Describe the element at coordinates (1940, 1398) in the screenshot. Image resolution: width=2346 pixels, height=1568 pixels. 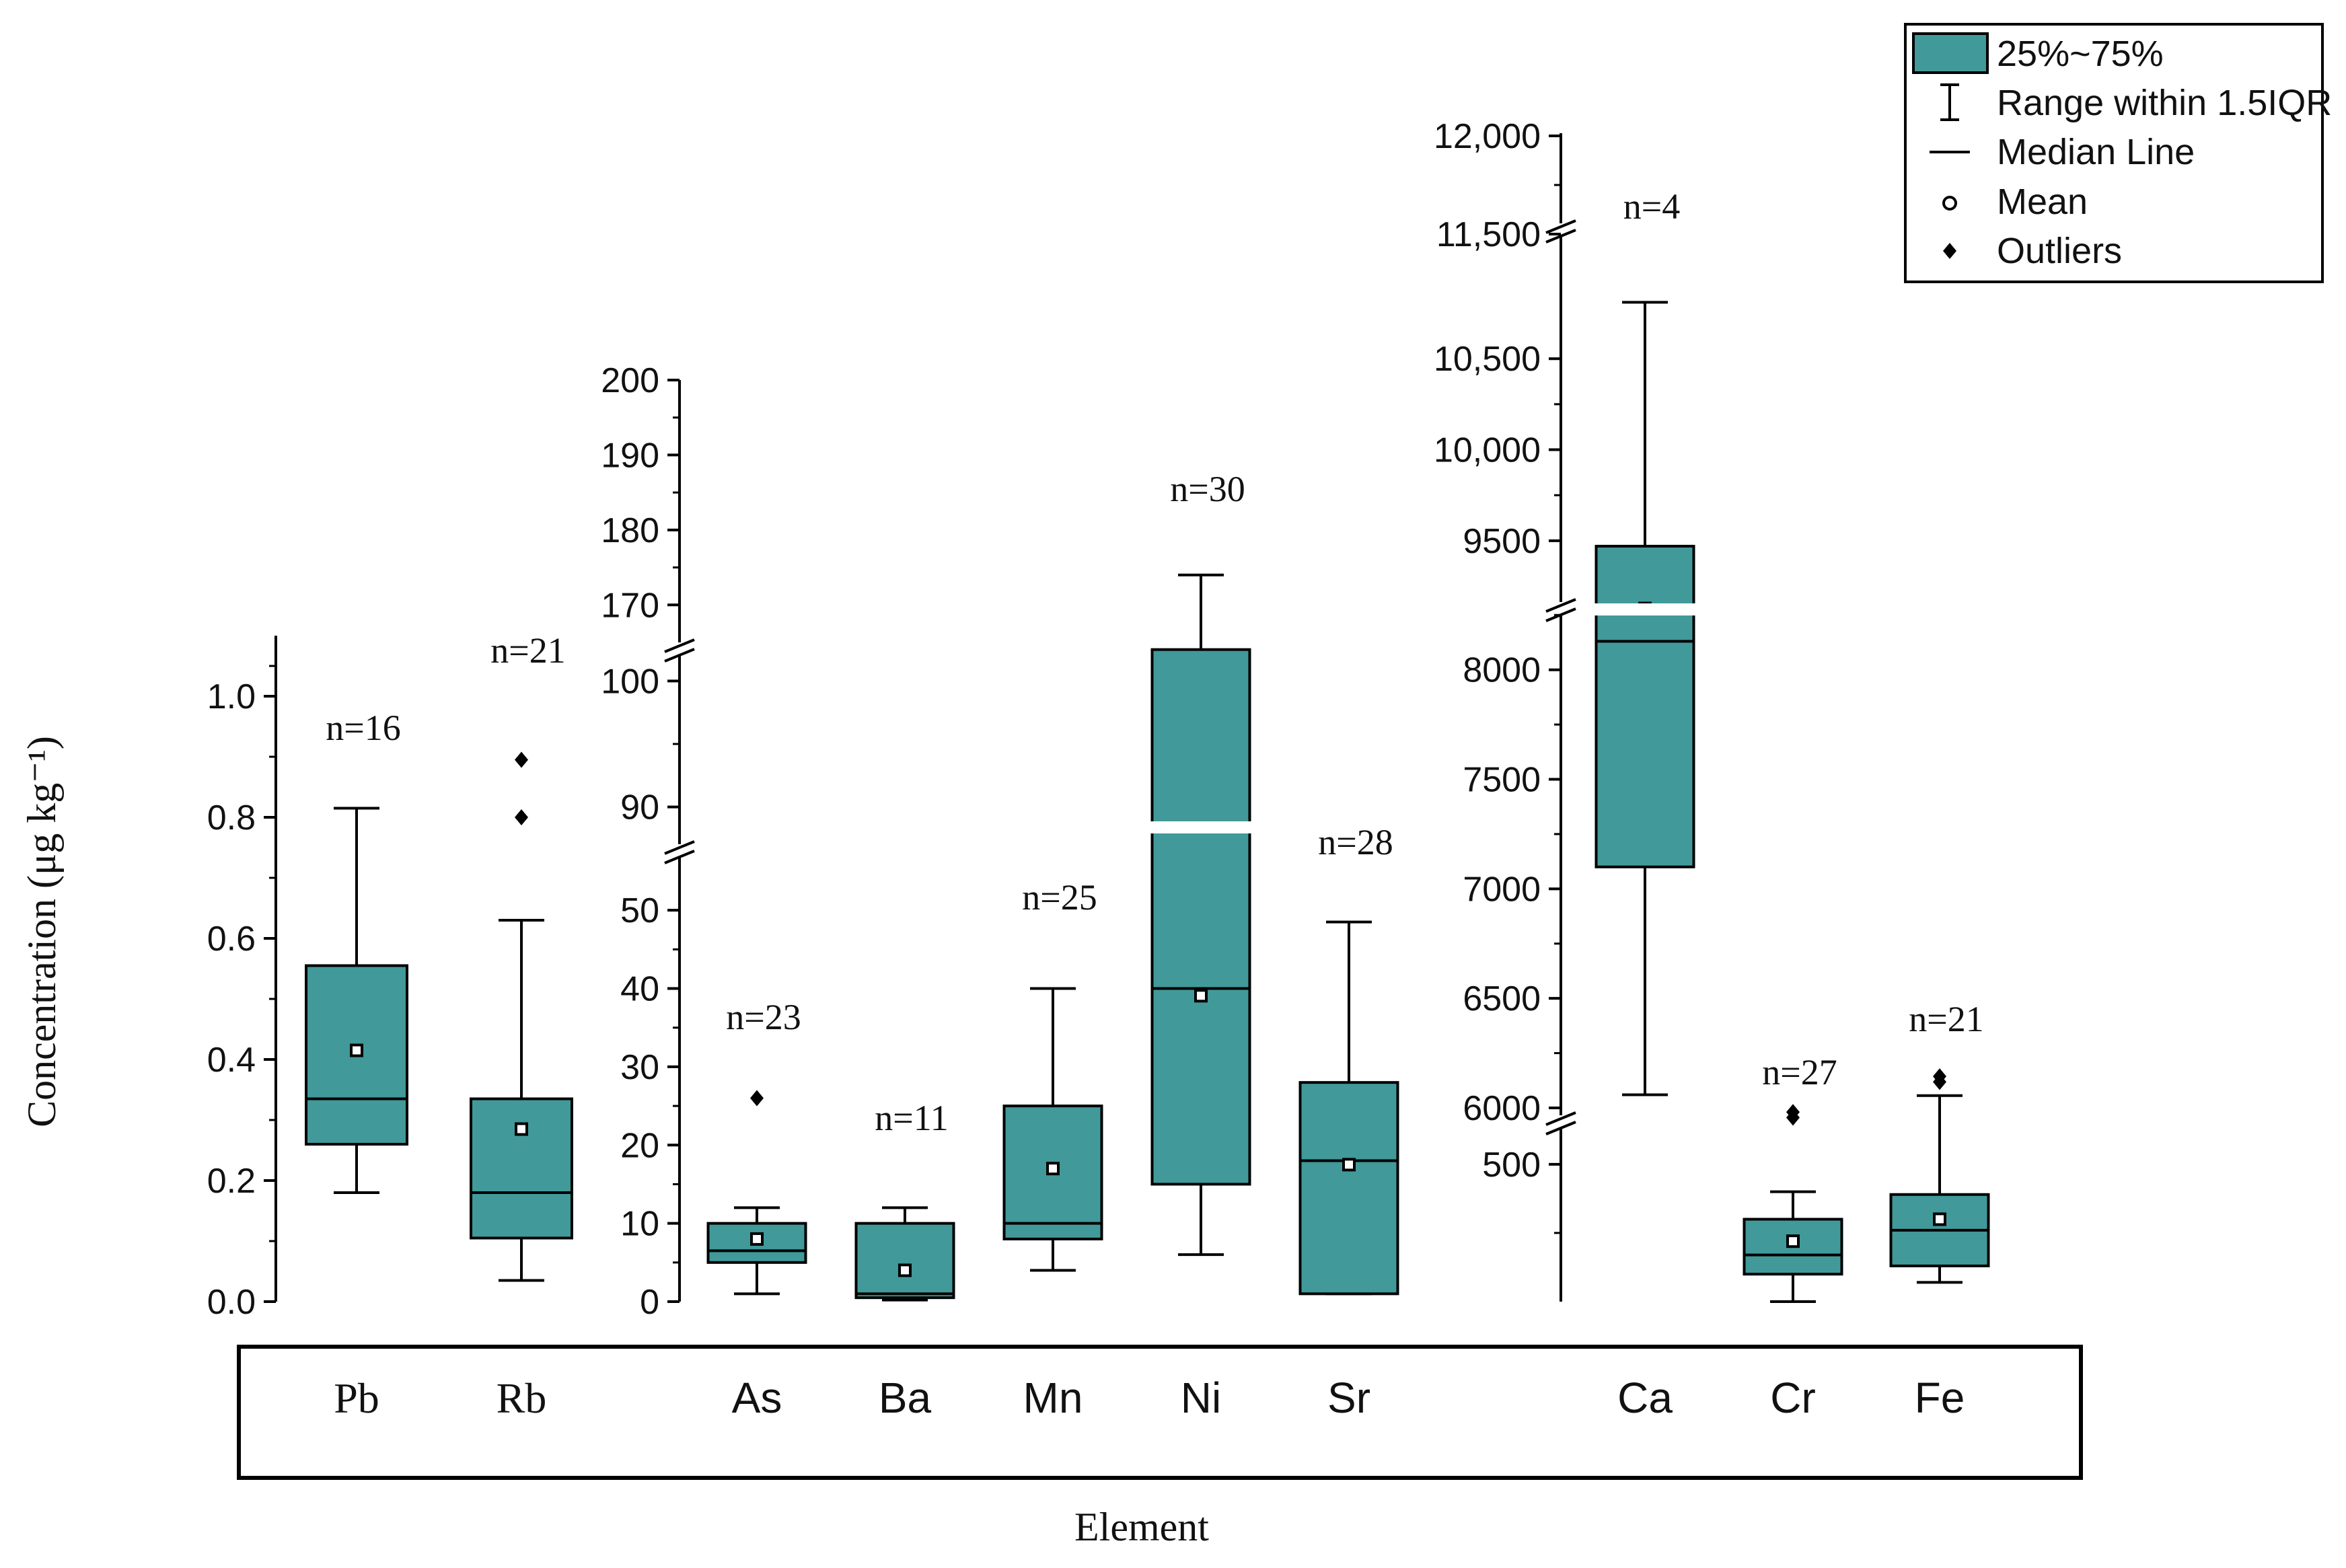
I see `category-label-fe: Fe` at that location.